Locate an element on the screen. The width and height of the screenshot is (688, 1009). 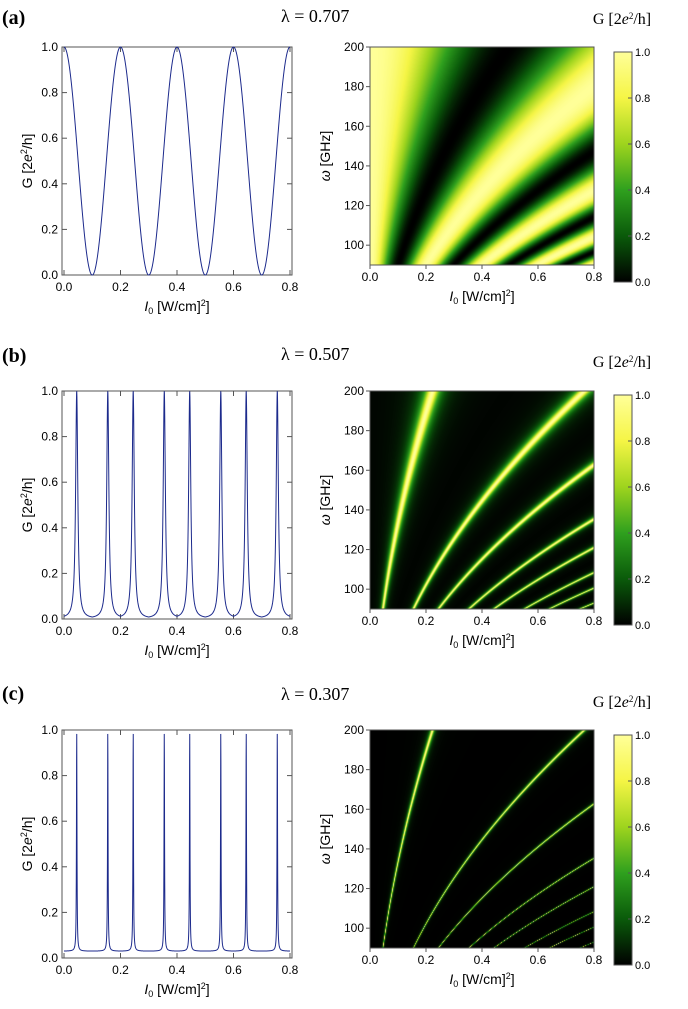
panel-label: (a) is located at coordinates (13, 18).